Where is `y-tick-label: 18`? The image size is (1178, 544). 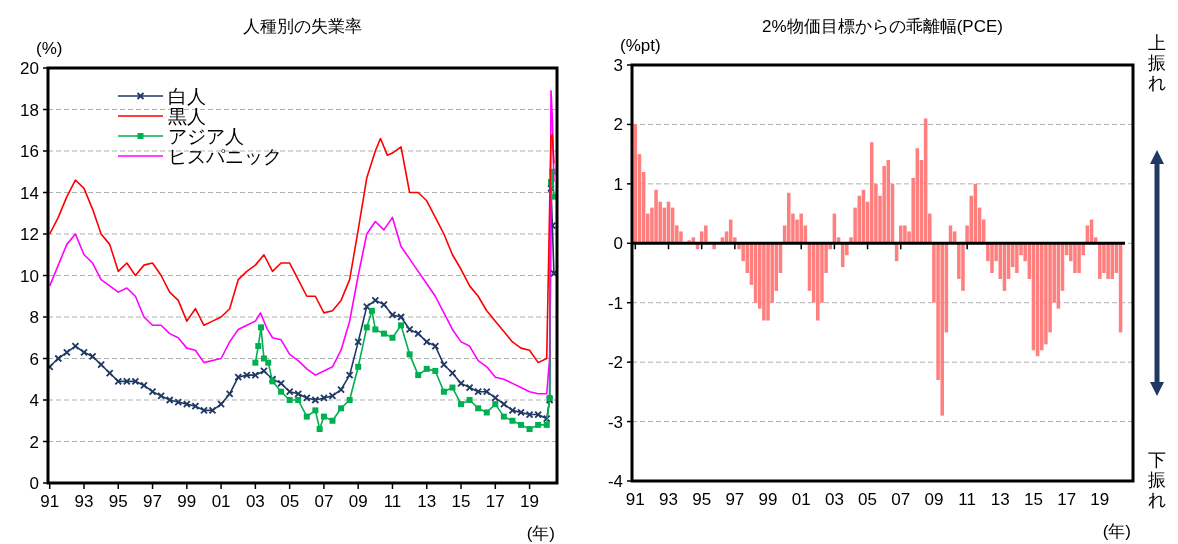 y-tick-label: 18 is located at coordinates (29, 110).